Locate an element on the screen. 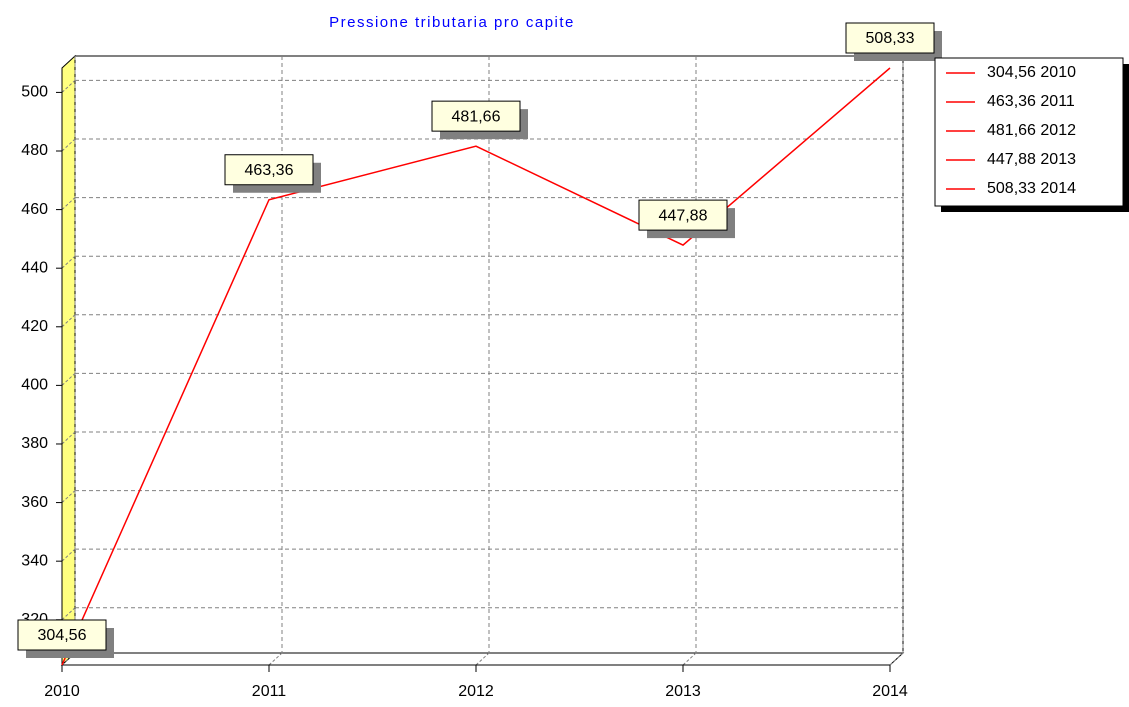 This screenshot has height=707, width=1129. legend-year: 2012 is located at coordinates (1058, 130).